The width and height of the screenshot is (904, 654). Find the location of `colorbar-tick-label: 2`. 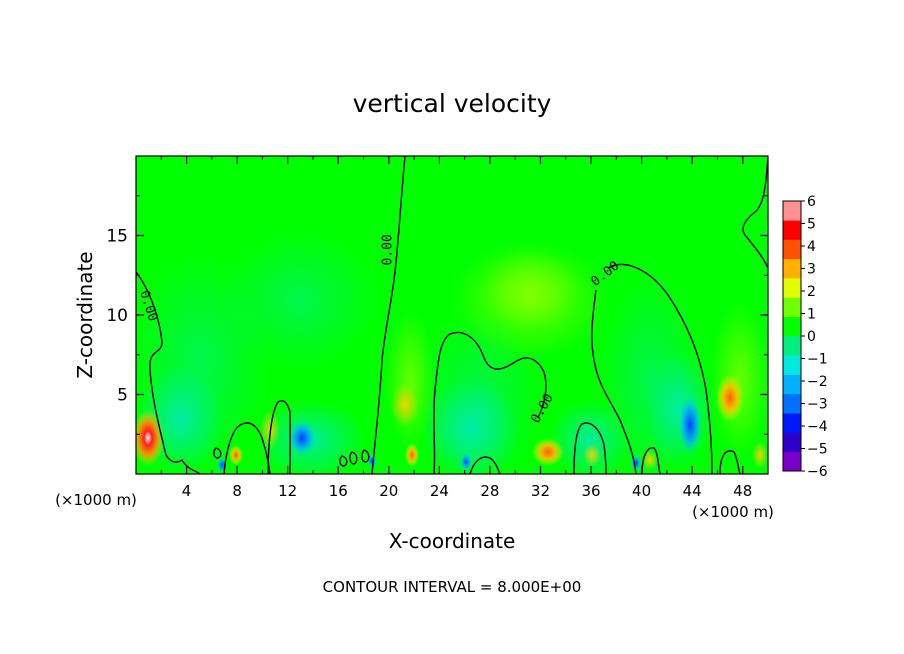

colorbar-tick-label: 2 is located at coordinates (811, 292).